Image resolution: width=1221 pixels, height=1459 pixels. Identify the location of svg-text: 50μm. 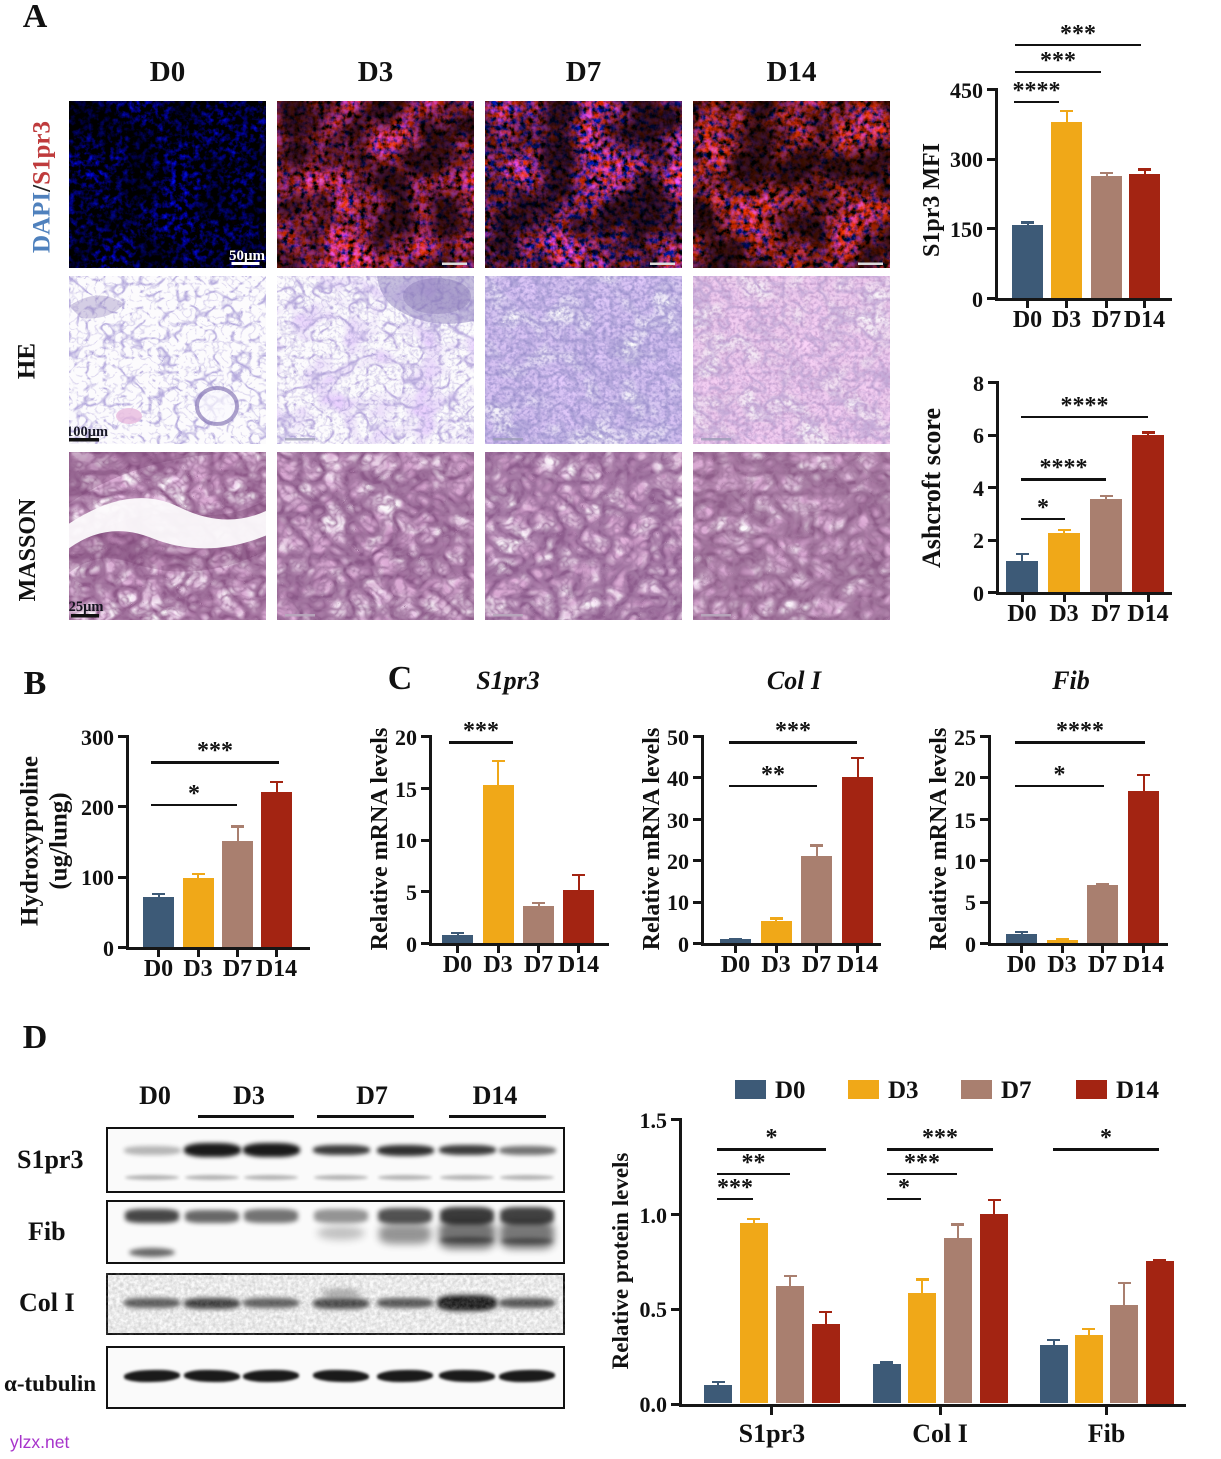
(247, 256).